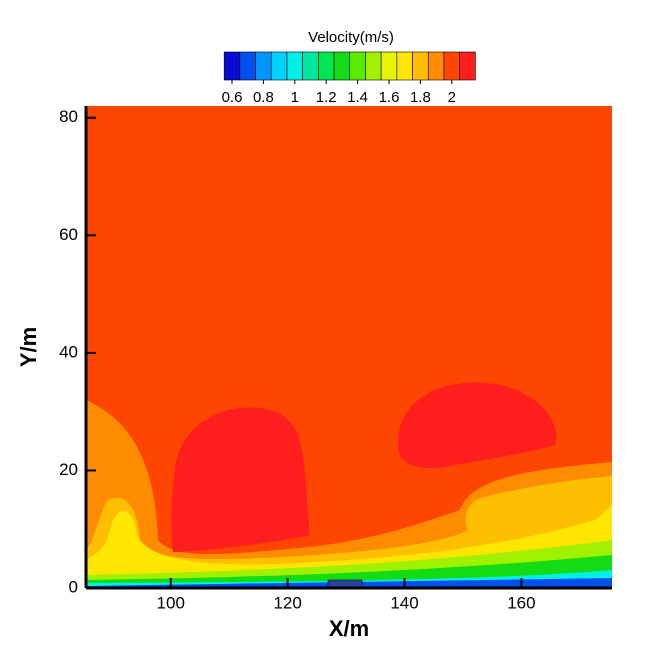  Describe the element at coordinates (420, 97) in the screenshot. I see `colorbar-tick-label: 1.8` at that location.